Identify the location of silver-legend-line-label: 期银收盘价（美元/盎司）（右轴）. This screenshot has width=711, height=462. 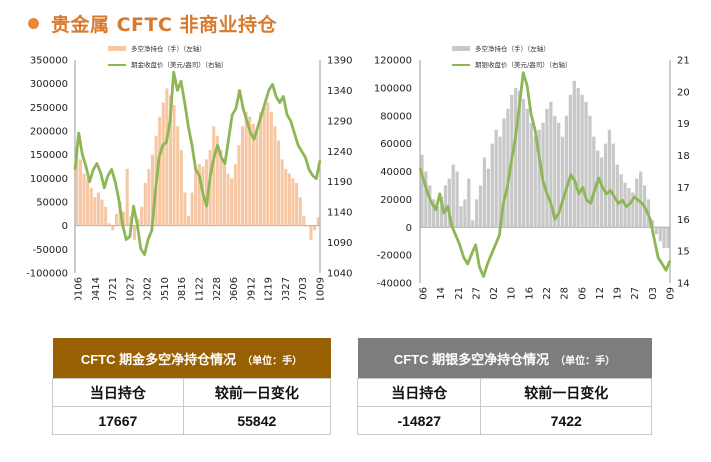
(523, 64).